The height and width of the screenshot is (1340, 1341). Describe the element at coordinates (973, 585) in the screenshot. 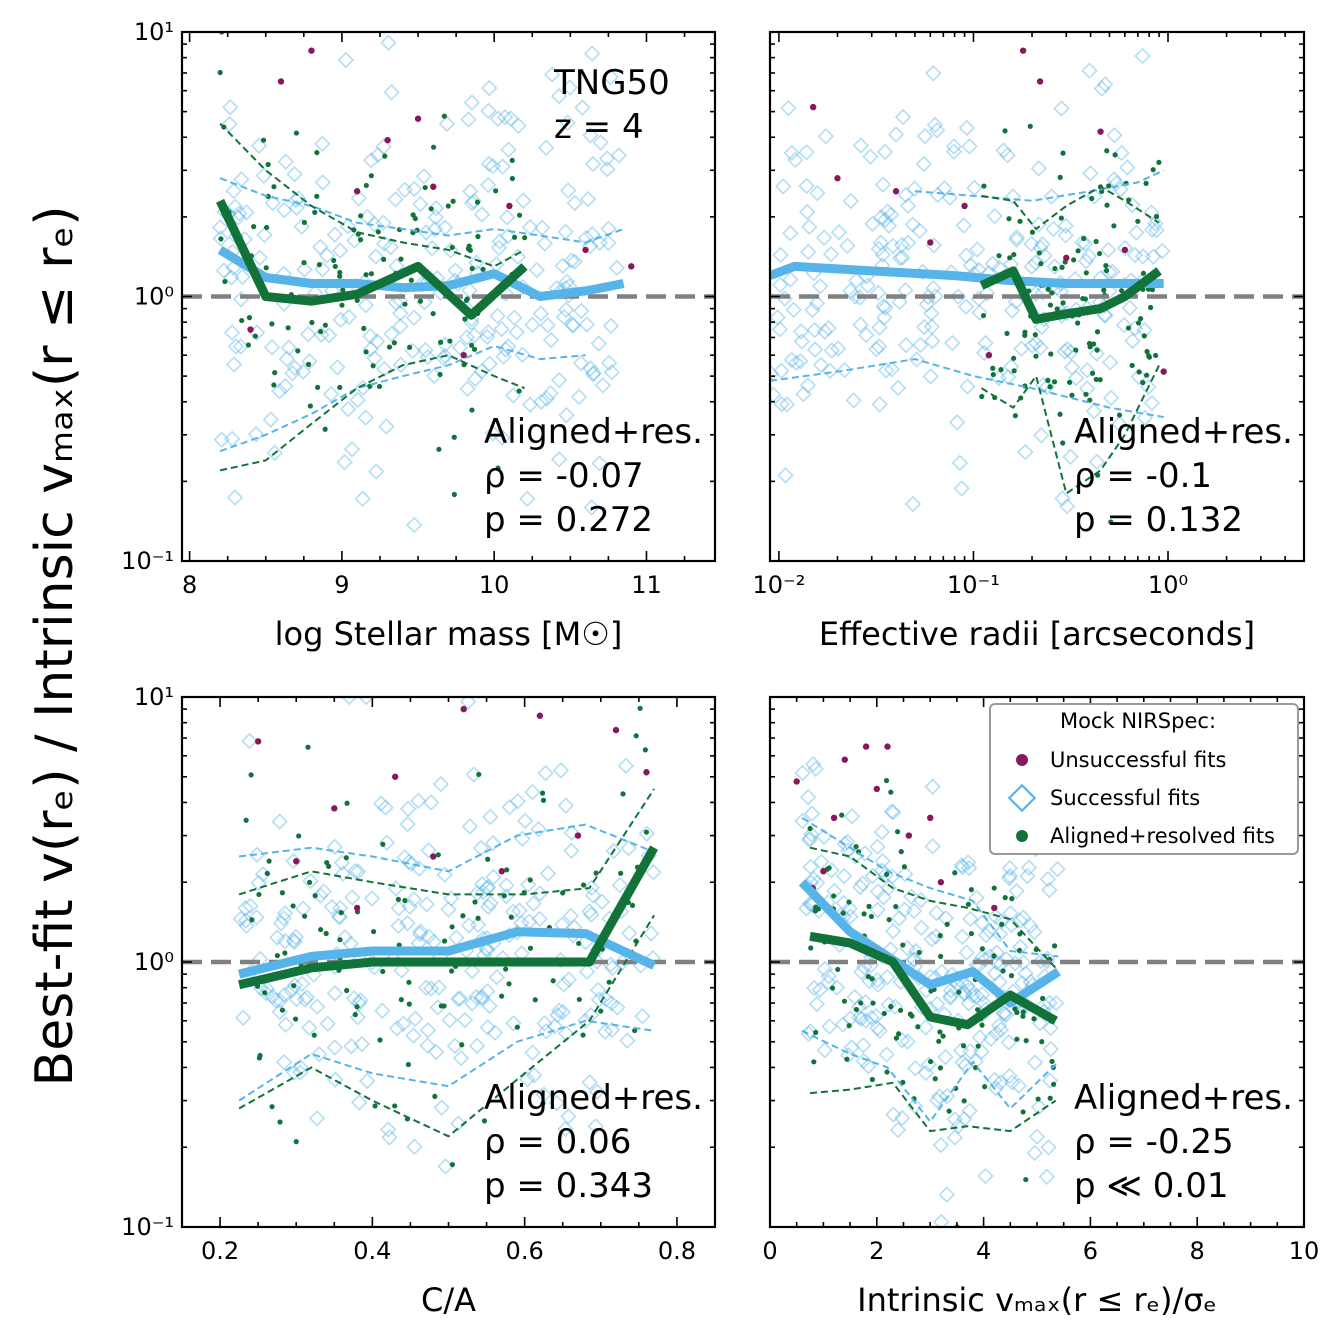

I see `x-tick-label: 10⁻¹` at that location.